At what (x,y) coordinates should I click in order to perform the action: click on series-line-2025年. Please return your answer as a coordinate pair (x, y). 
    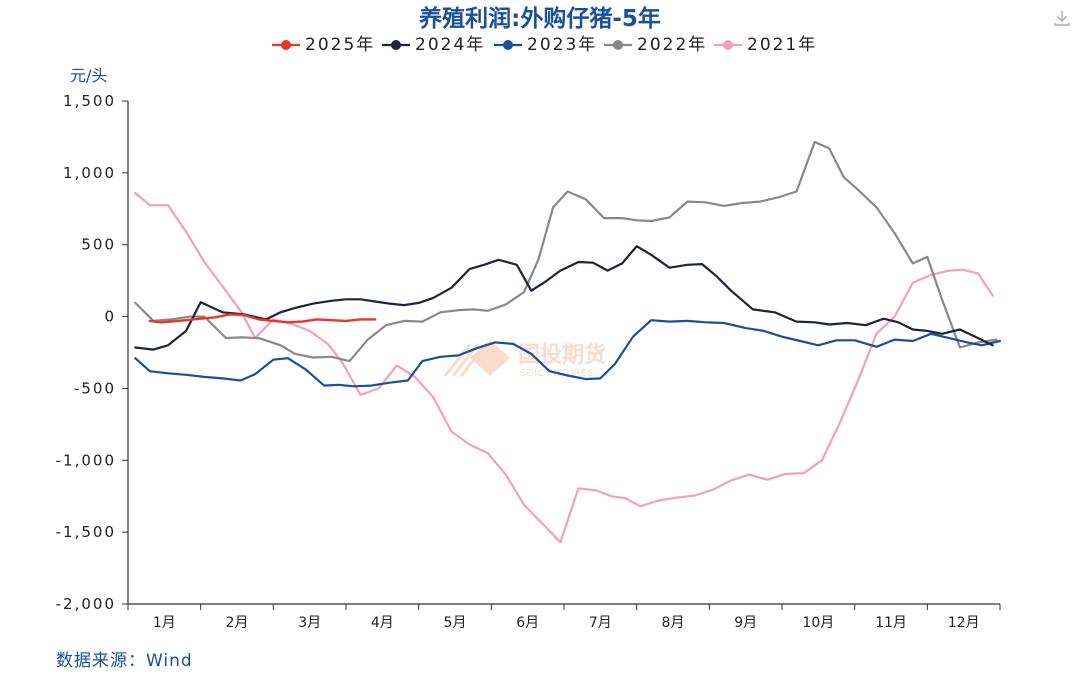
    Looking at the image, I should click on (262, 318).